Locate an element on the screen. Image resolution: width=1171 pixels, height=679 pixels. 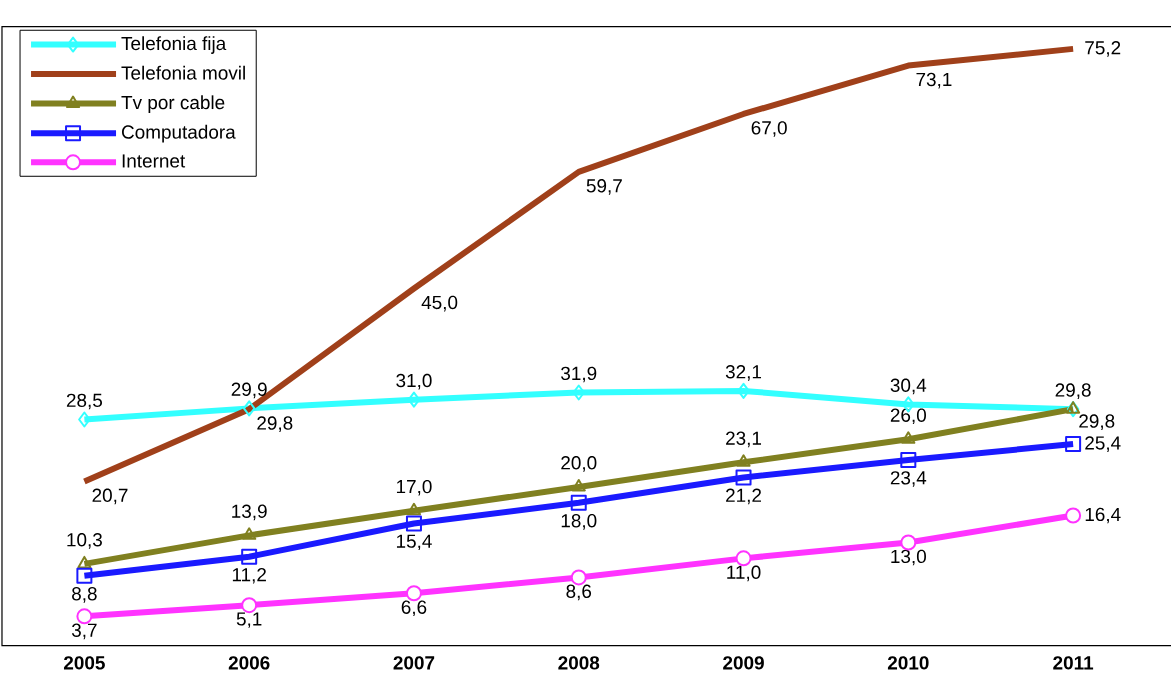
x-tick-label: 2011 is located at coordinates (1073, 663).